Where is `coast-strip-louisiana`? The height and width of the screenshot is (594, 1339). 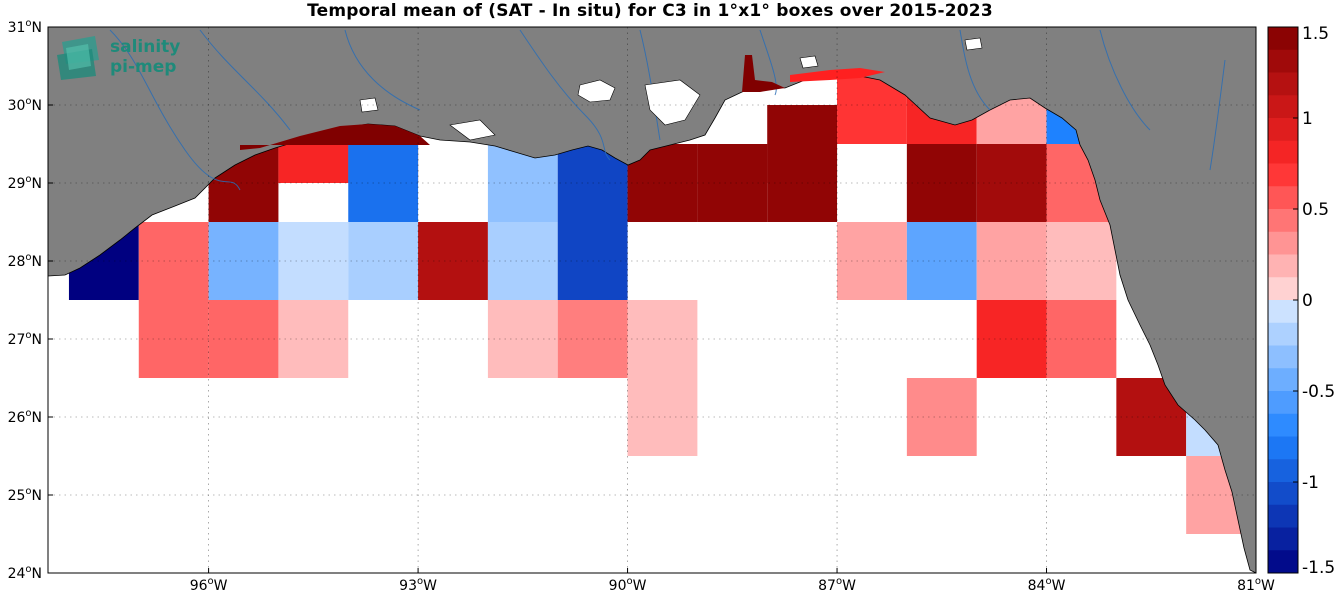 coast-strip-louisiana is located at coordinates (335, 137).